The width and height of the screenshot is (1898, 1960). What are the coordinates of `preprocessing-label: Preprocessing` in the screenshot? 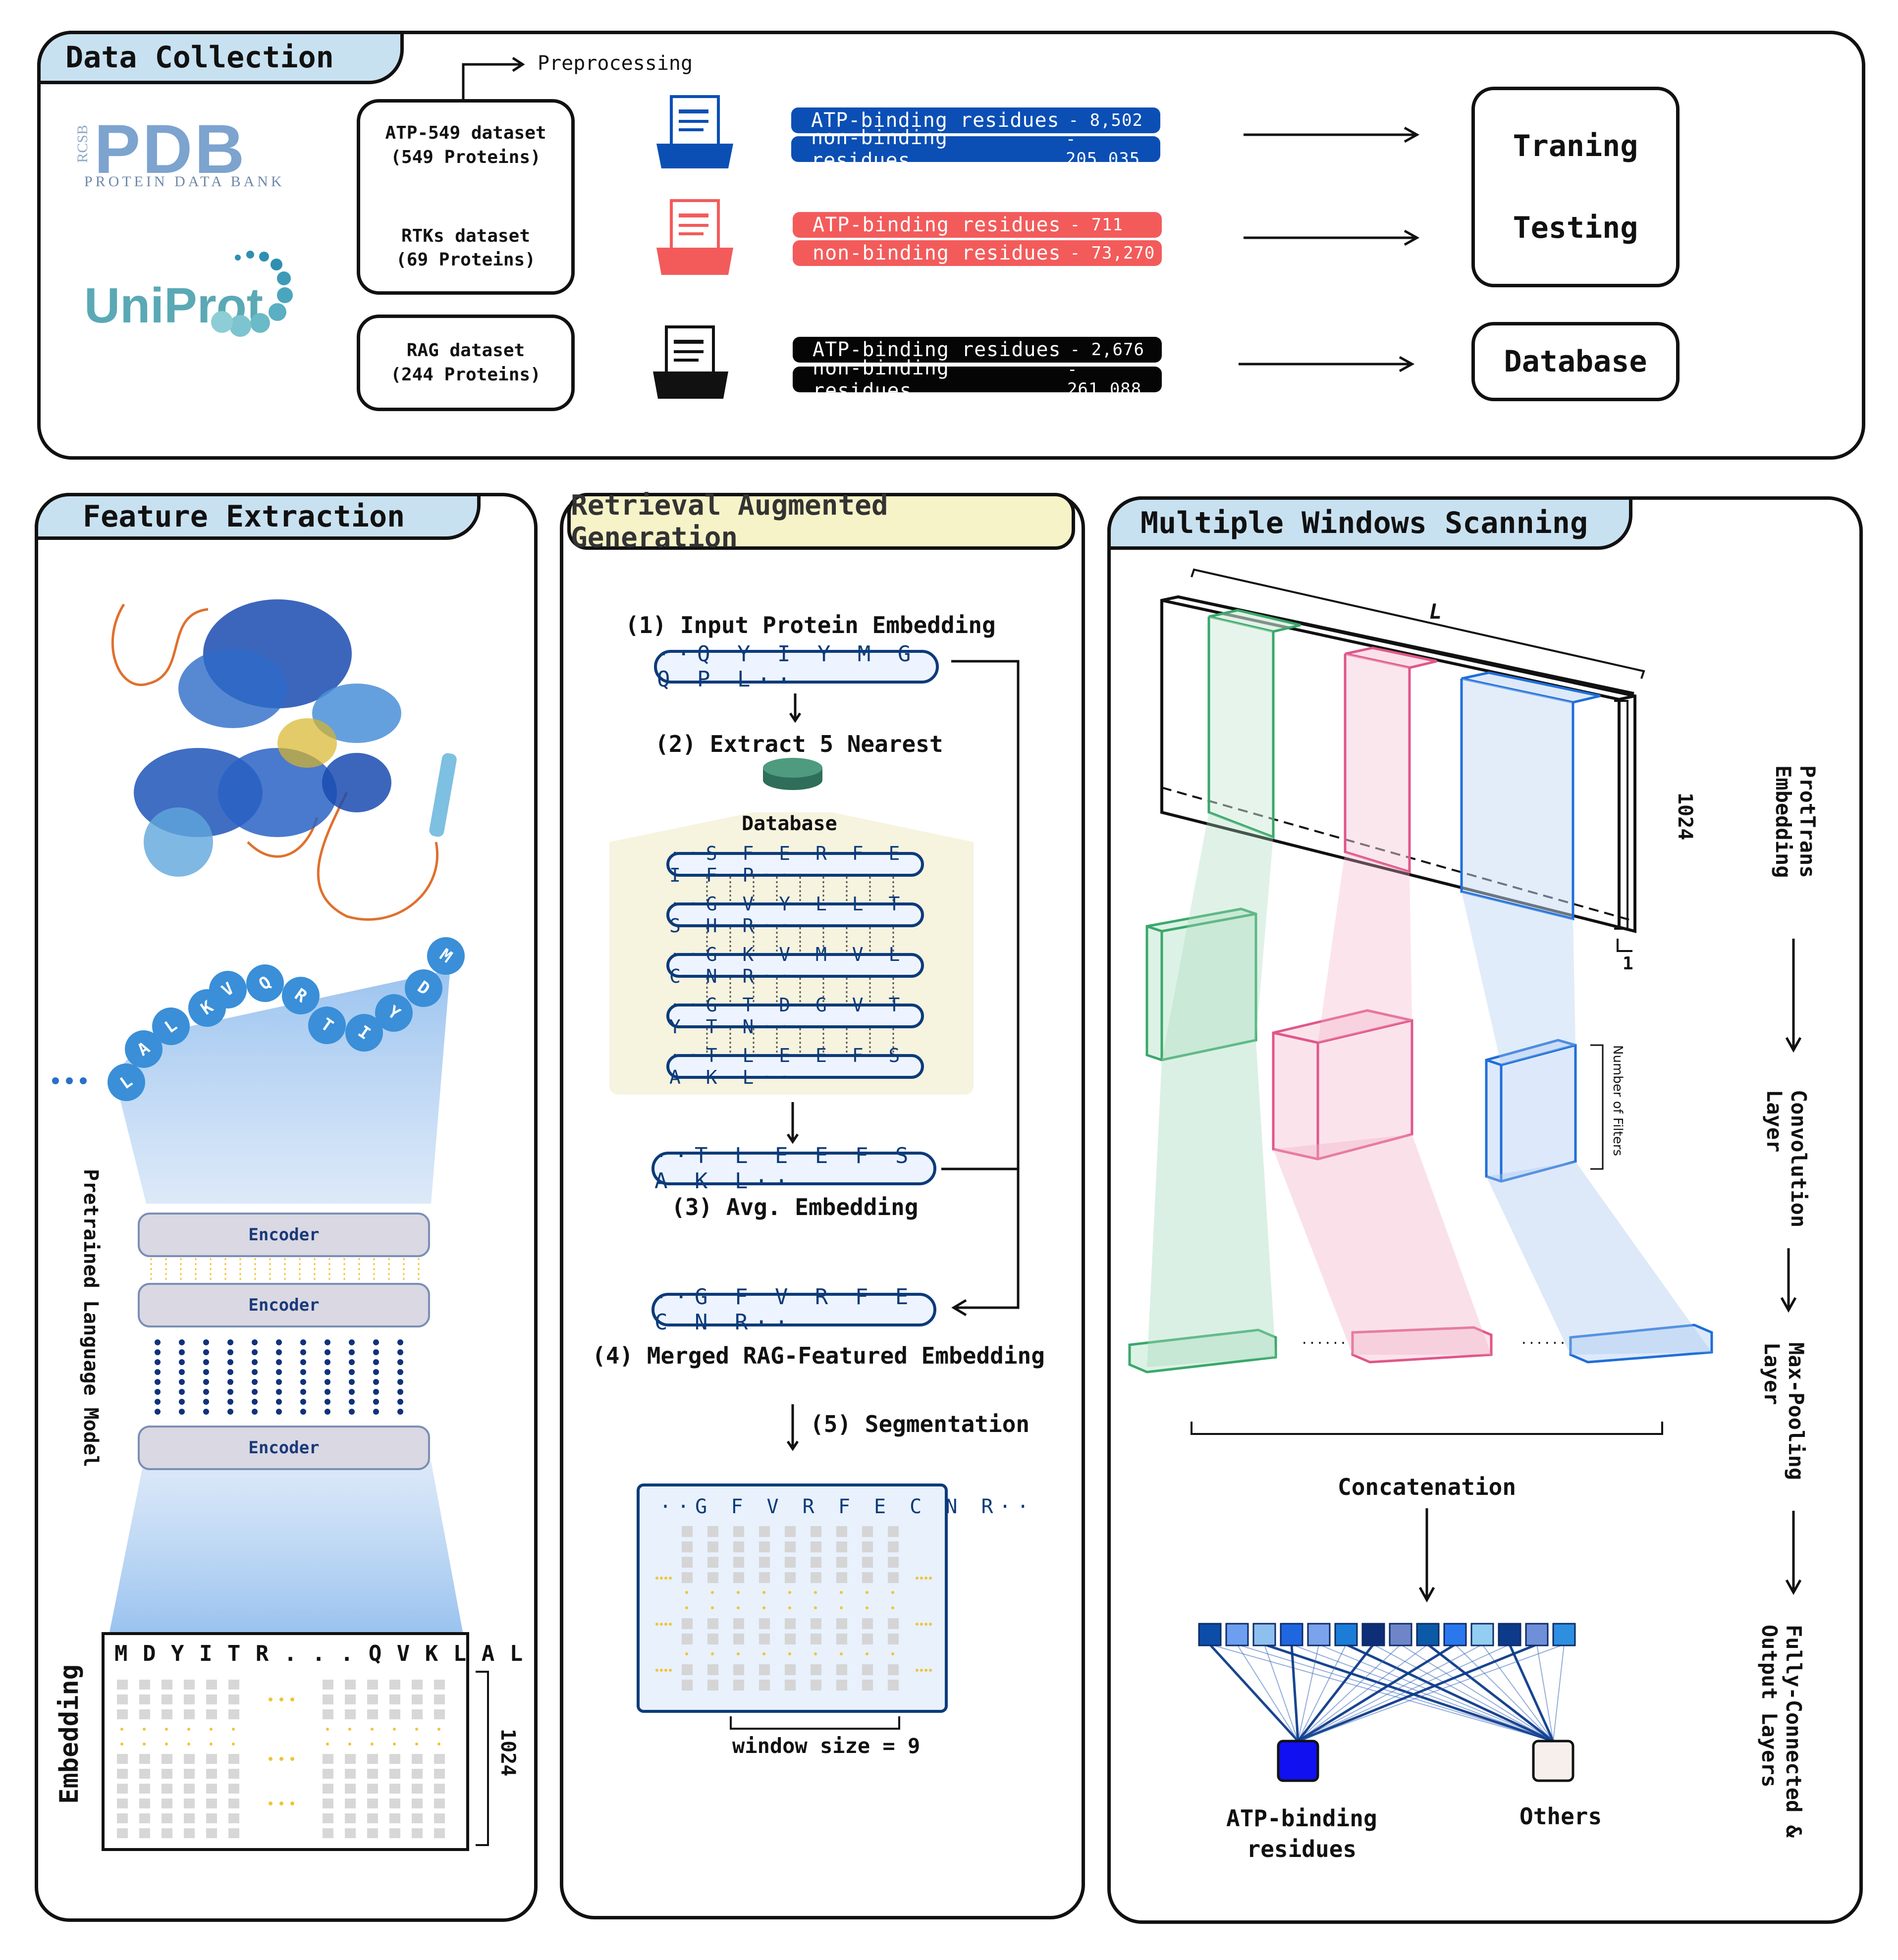 It's located at (615, 63).